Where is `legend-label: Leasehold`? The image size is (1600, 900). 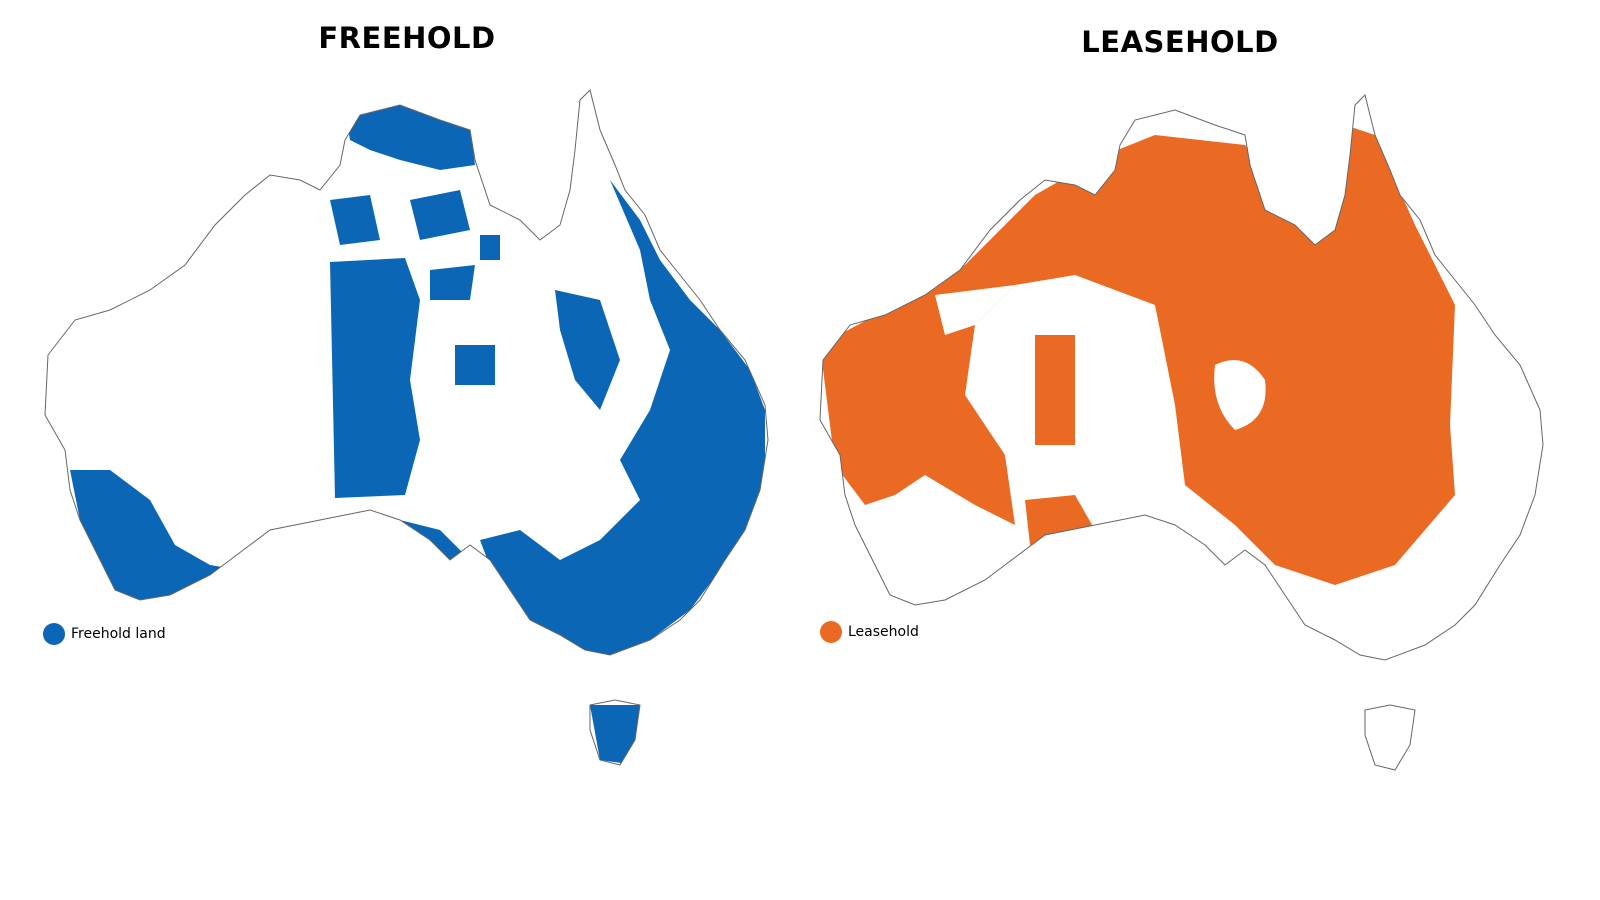 legend-label: Leasehold is located at coordinates (883, 632).